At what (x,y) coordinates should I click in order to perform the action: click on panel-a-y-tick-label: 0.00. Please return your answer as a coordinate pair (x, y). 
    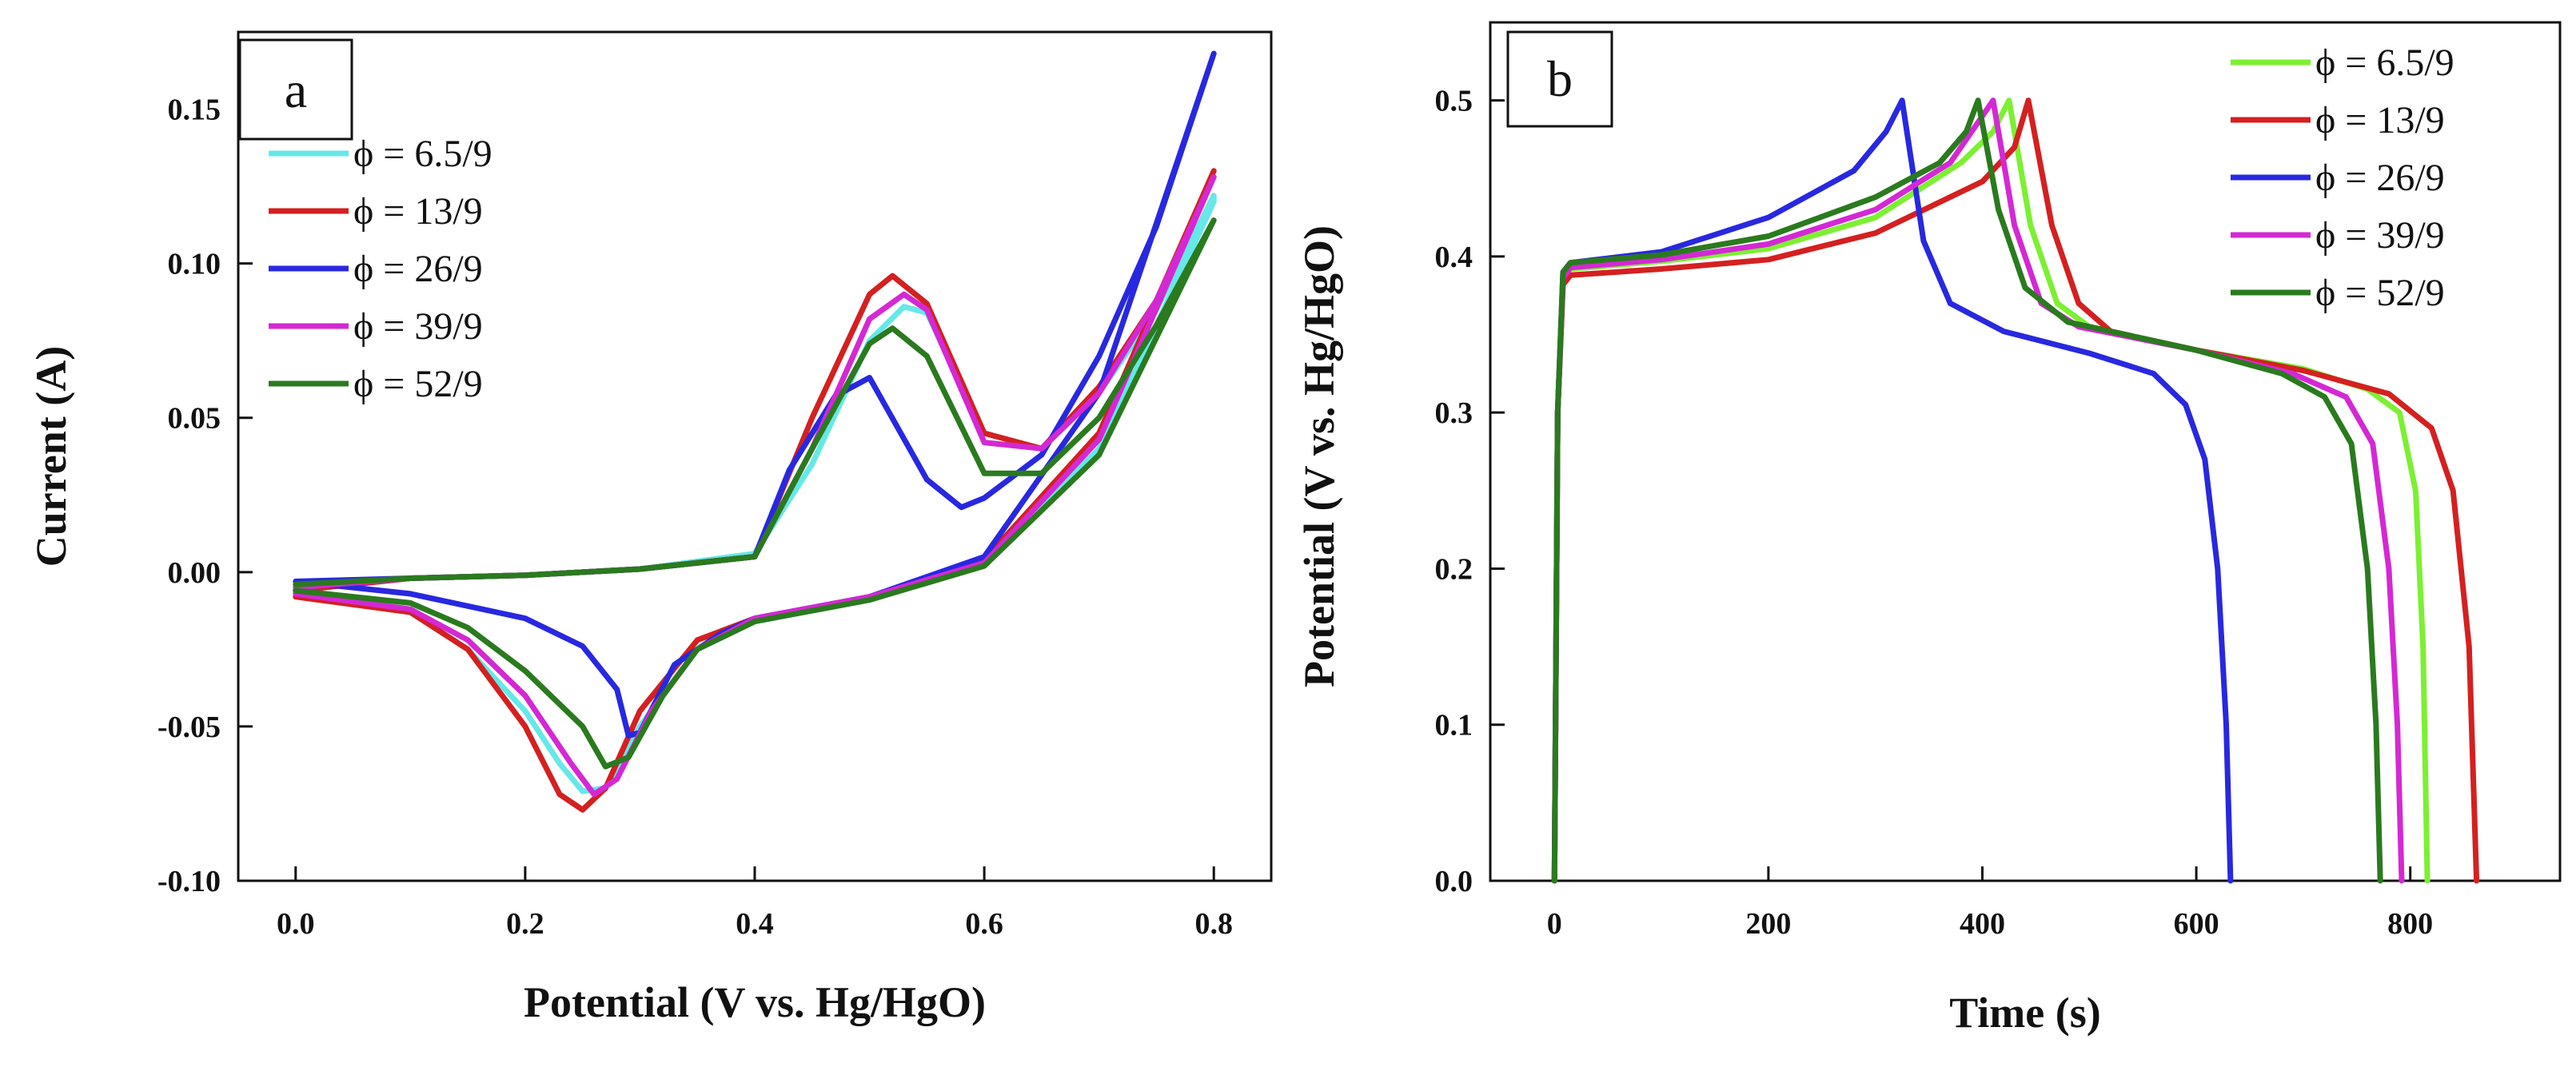
    Looking at the image, I should click on (194, 573).